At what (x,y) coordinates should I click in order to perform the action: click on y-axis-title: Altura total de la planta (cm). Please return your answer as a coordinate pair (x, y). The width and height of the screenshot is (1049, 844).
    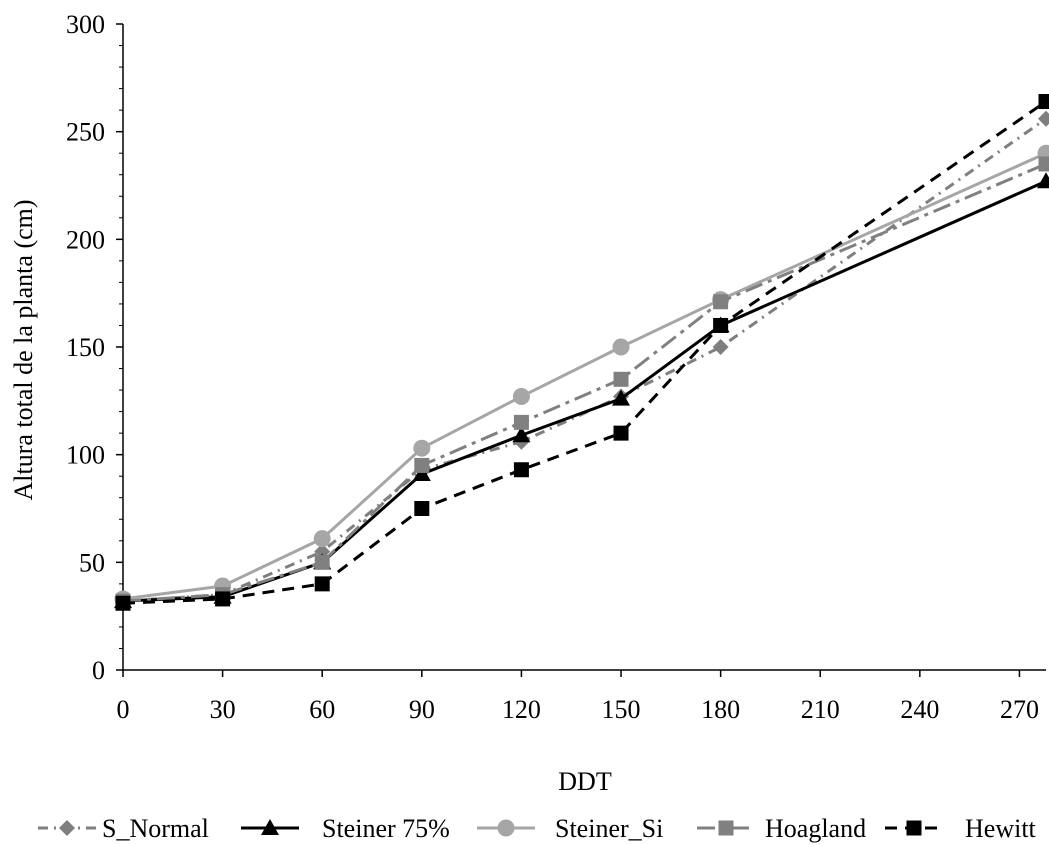
    Looking at the image, I should click on (23, 349).